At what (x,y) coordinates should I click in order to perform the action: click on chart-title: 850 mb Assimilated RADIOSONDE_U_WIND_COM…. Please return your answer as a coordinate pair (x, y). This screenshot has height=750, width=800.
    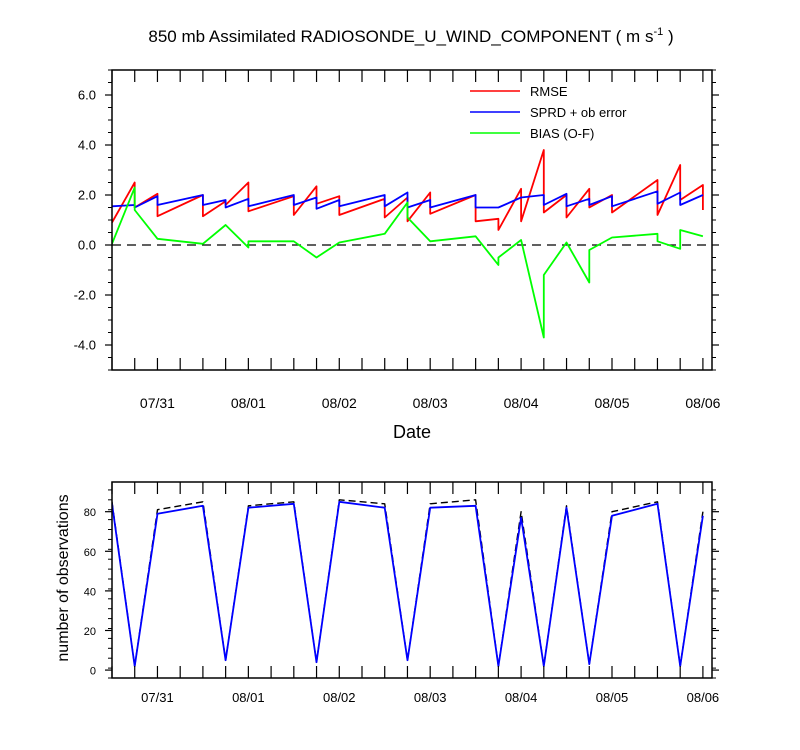
    Looking at the image, I should click on (410, 36).